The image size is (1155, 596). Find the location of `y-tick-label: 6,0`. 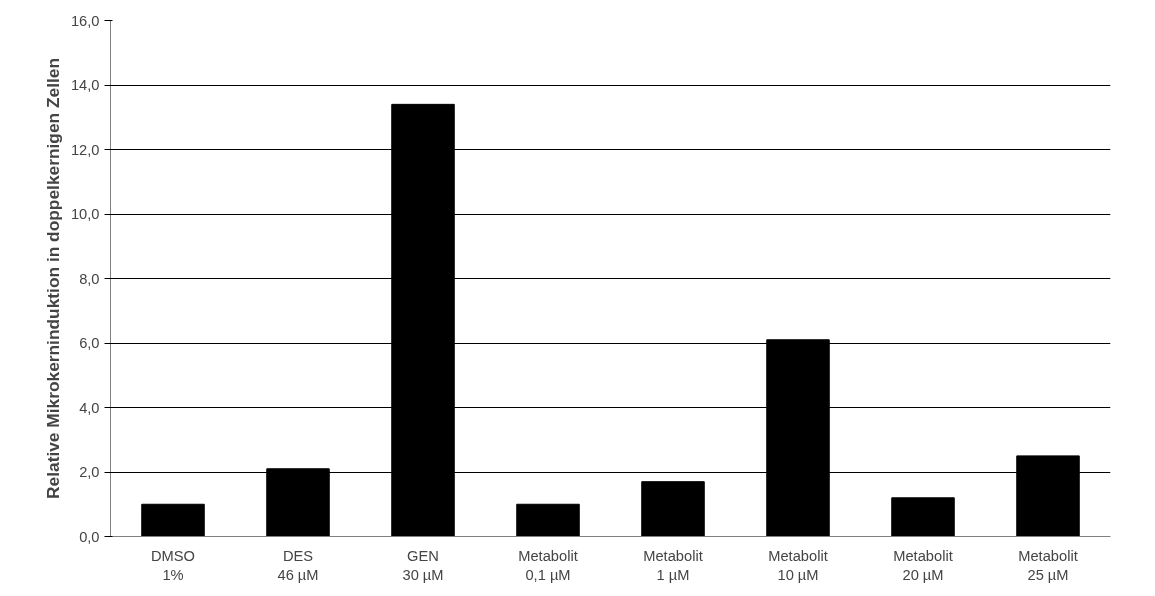

y-tick-label: 6,0 is located at coordinates (89, 343).